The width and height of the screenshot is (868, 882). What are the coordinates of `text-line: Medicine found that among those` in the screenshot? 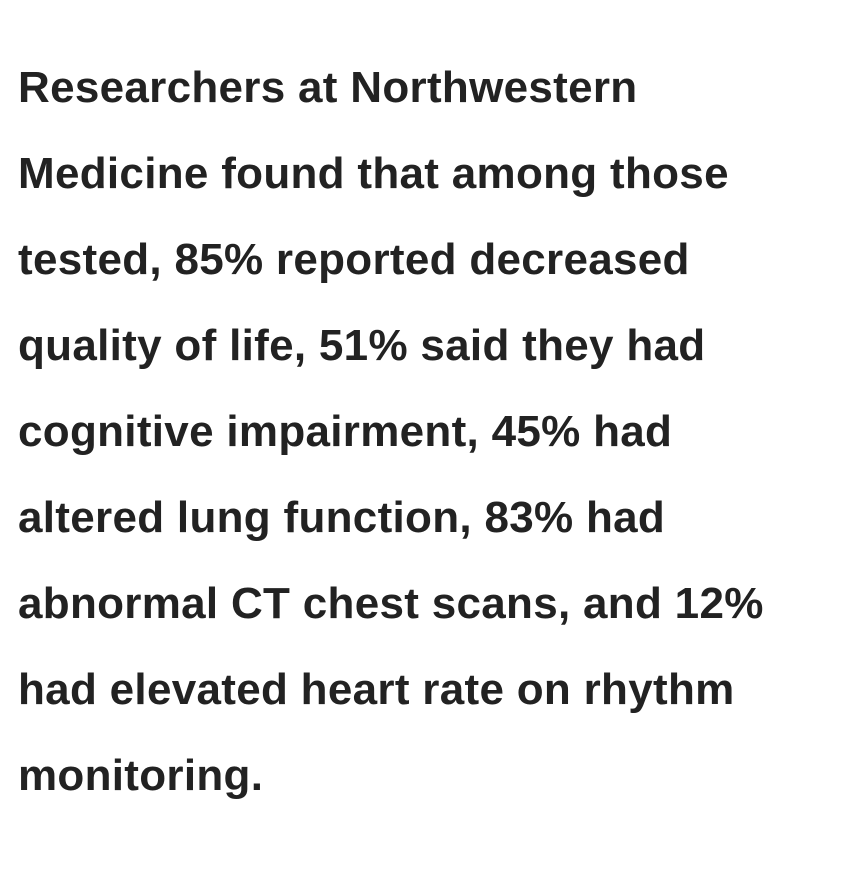 It's located at (373, 173).